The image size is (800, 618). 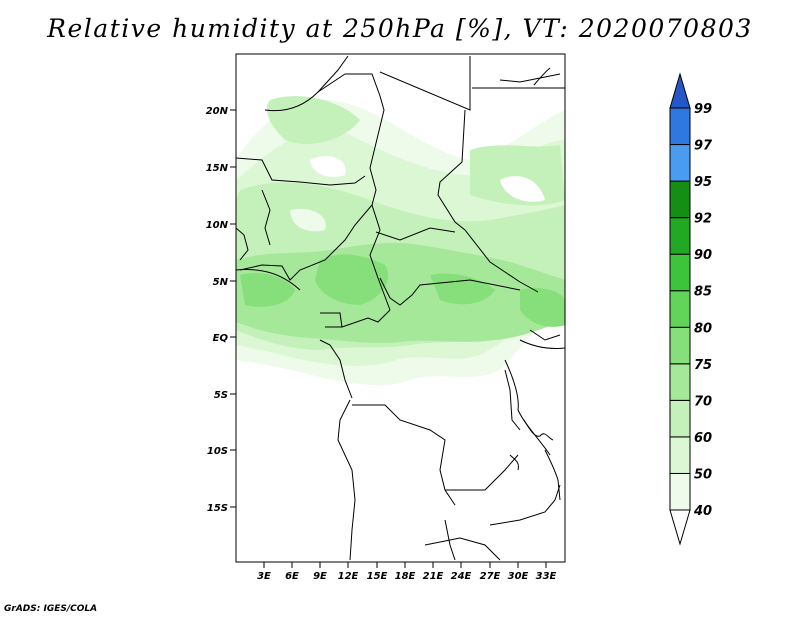 What do you see at coordinates (217, 225) in the screenshot?
I see `lat-tick-label: 10N` at bounding box center [217, 225].